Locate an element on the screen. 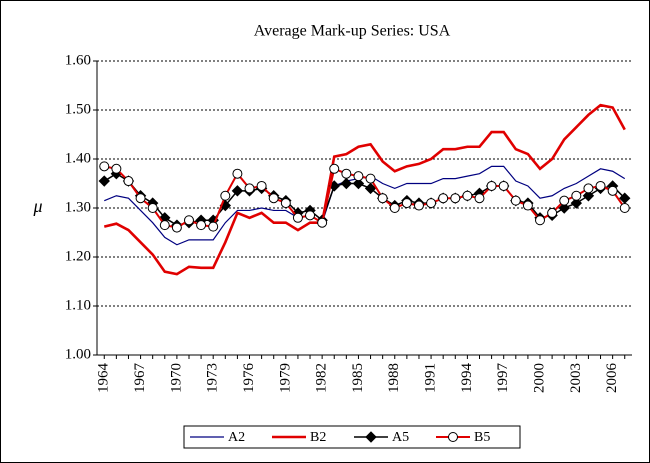 The height and width of the screenshot is (463, 650). x-tick-label: 1997 is located at coordinates (503, 378).